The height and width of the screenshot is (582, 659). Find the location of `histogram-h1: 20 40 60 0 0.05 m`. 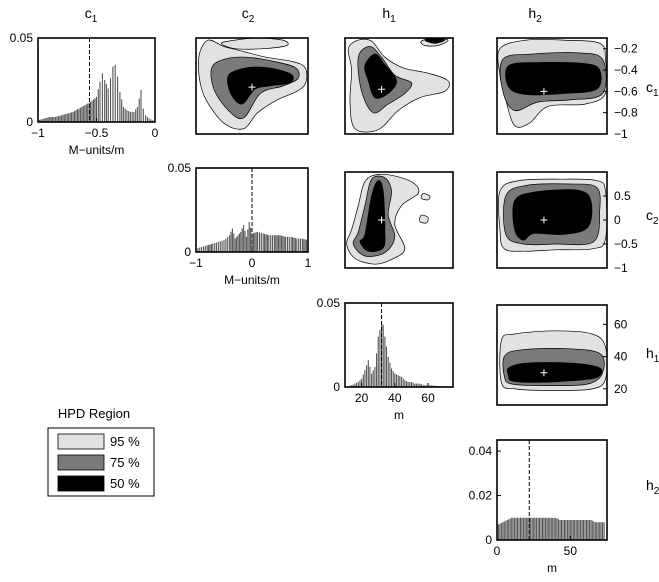

histogram-h1: 20 40 60 0 0.05 m is located at coordinates (385, 359).